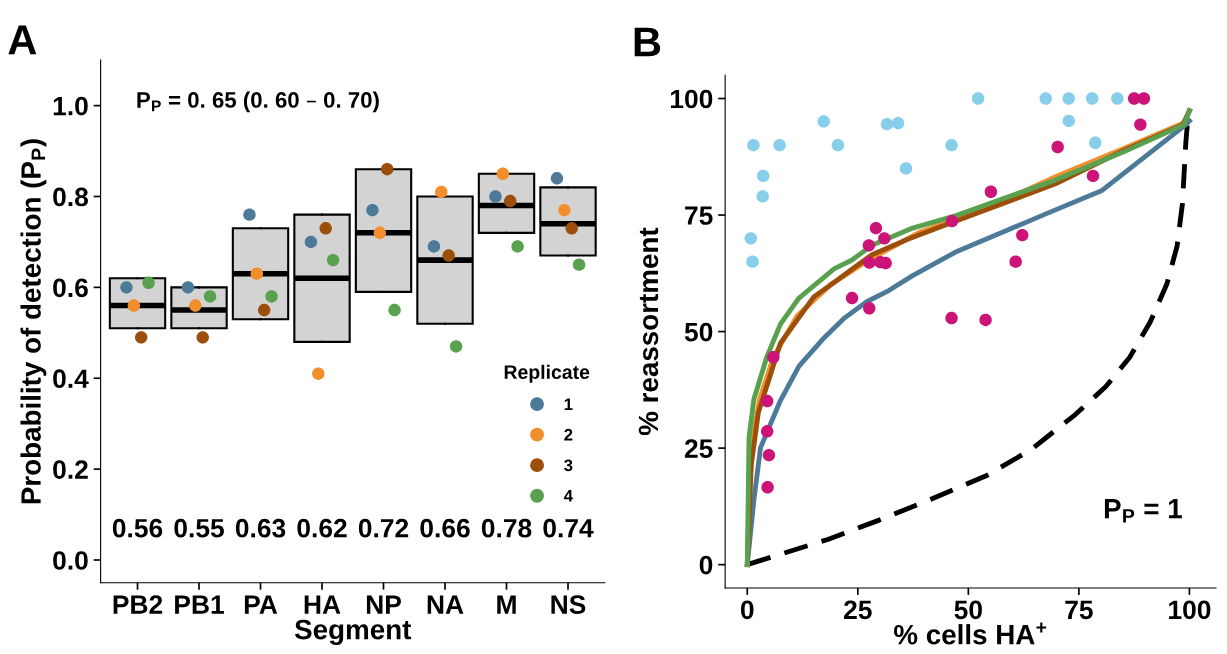 This screenshot has width=1227, height=654. I want to click on annotation: 0.63, so click(260, 528).